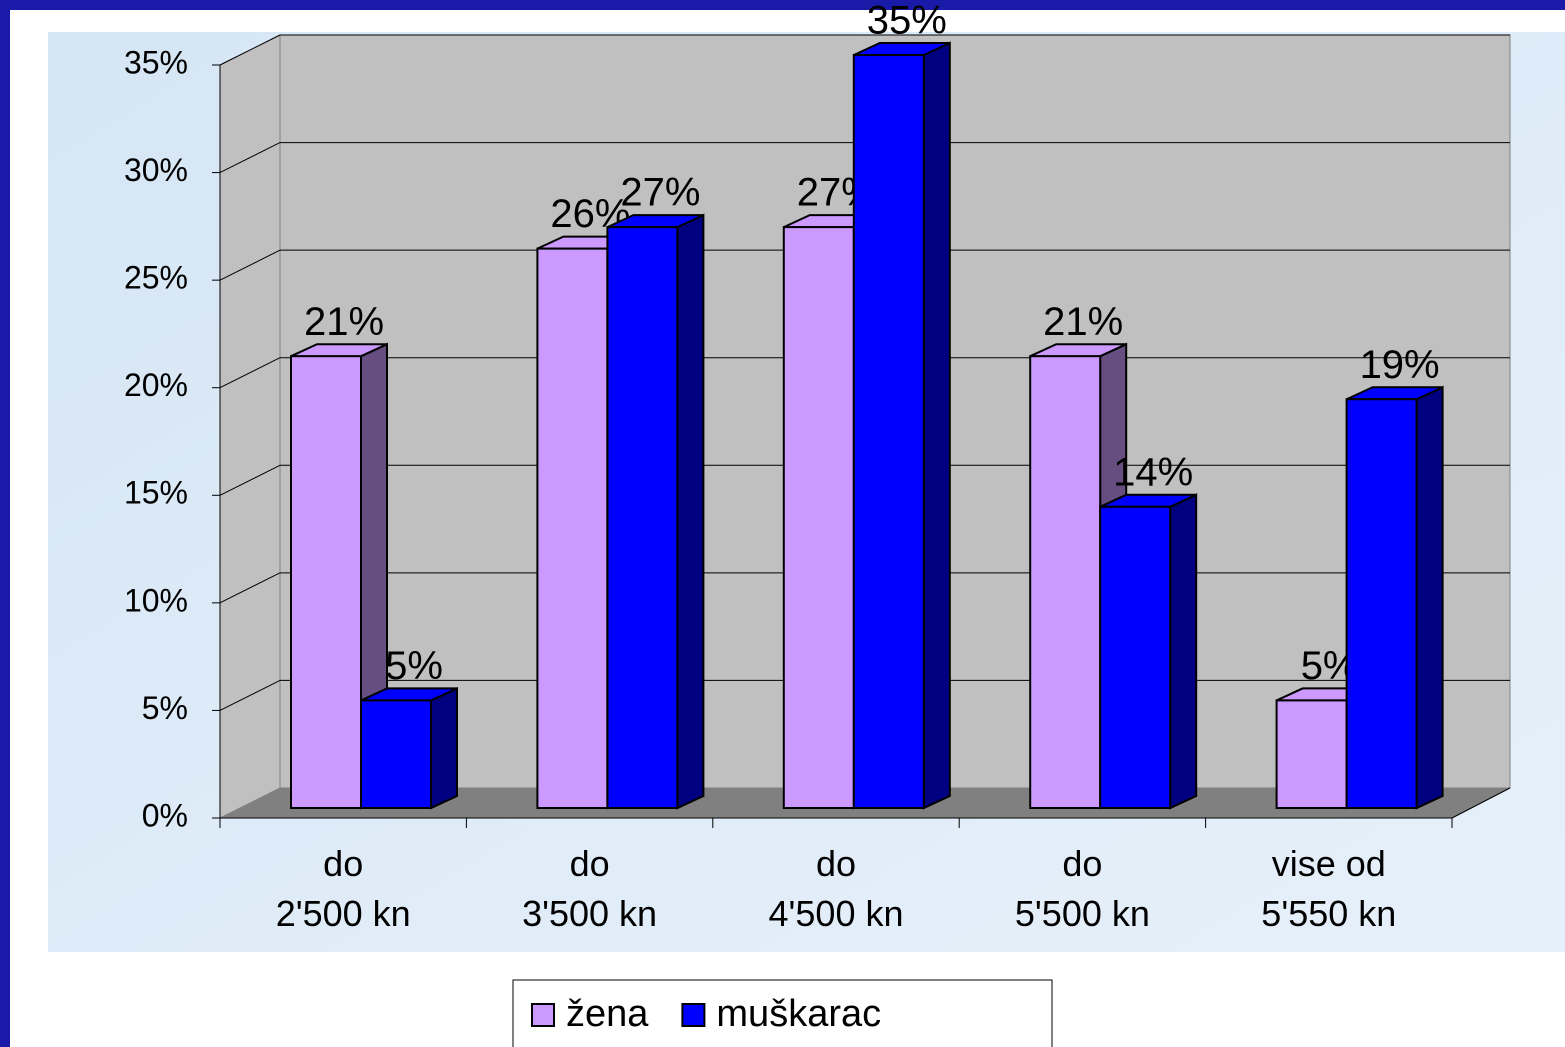 The image size is (1565, 1047). What do you see at coordinates (660, 193) in the screenshot?
I see `value-label: 27%` at bounding box center [660, 193].